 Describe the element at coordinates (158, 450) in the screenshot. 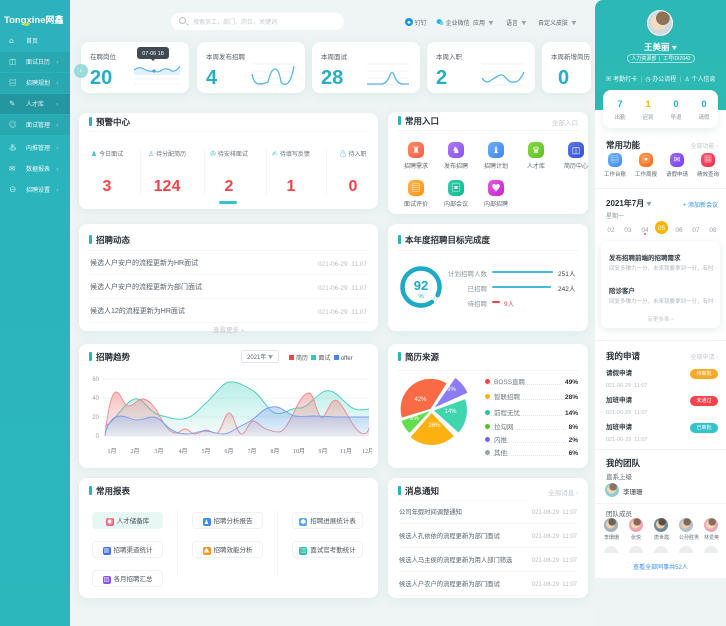

I see `svg-text: 3月` at that location.